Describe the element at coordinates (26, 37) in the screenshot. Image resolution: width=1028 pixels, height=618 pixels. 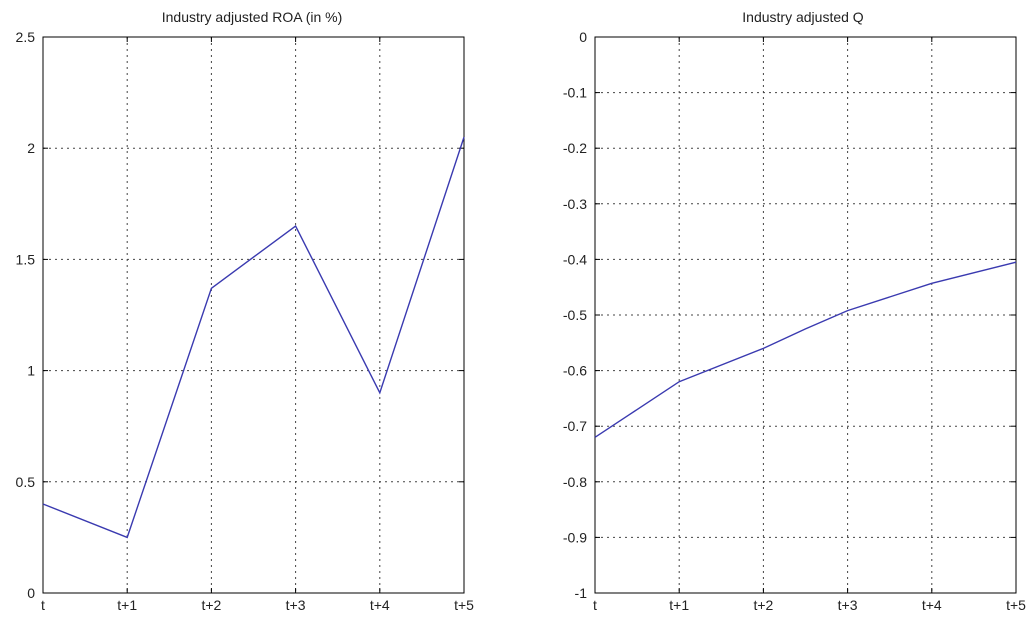
I see `y-tick-label: 2.5` at that location.